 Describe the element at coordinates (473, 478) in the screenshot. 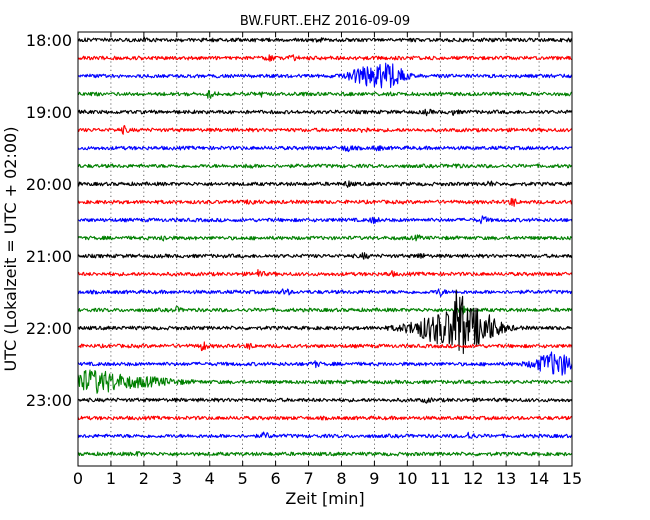

I see `x-tick-label: 12` at that location.